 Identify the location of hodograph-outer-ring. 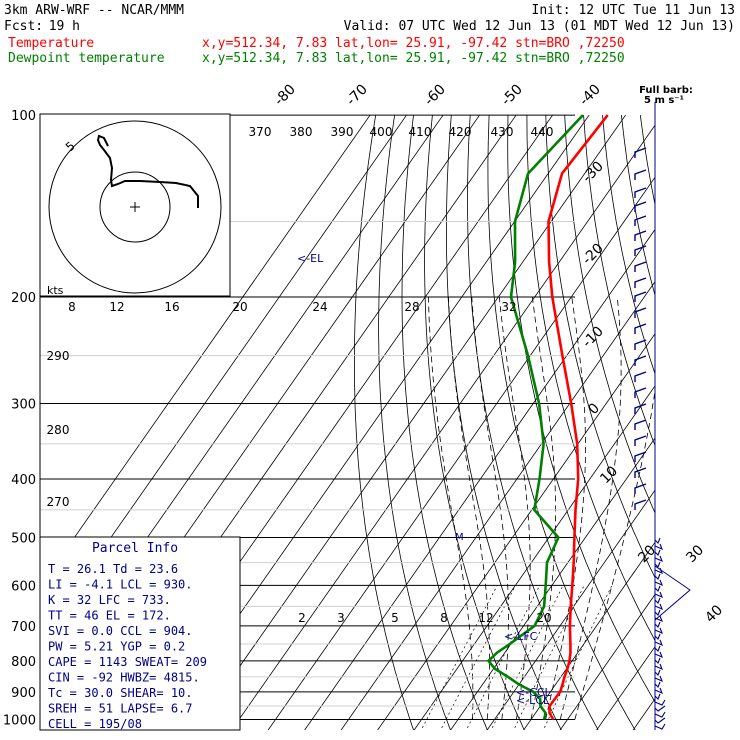
(135, 207).